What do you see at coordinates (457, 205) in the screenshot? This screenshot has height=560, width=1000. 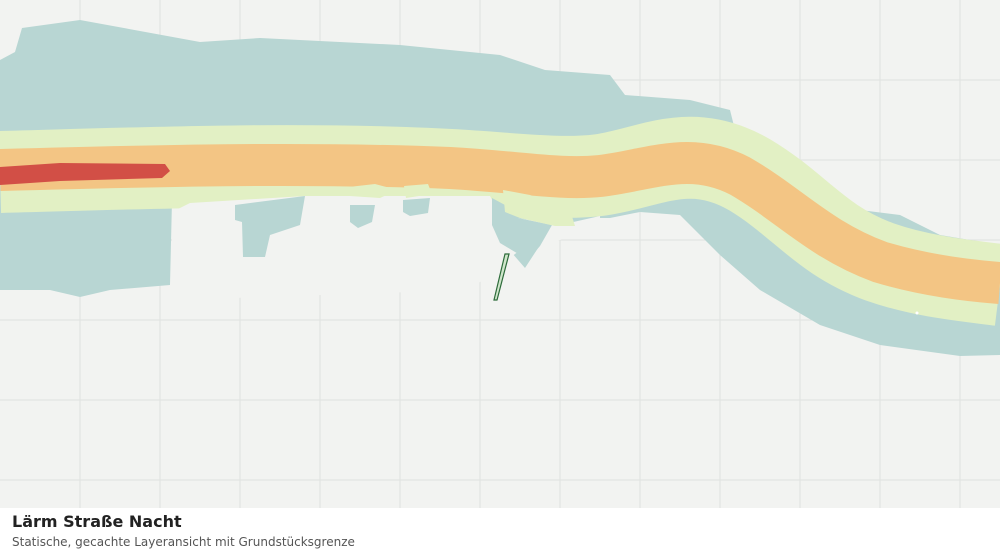 I see `noise-zone-medium-fragments` at bounding box center [457, 205].